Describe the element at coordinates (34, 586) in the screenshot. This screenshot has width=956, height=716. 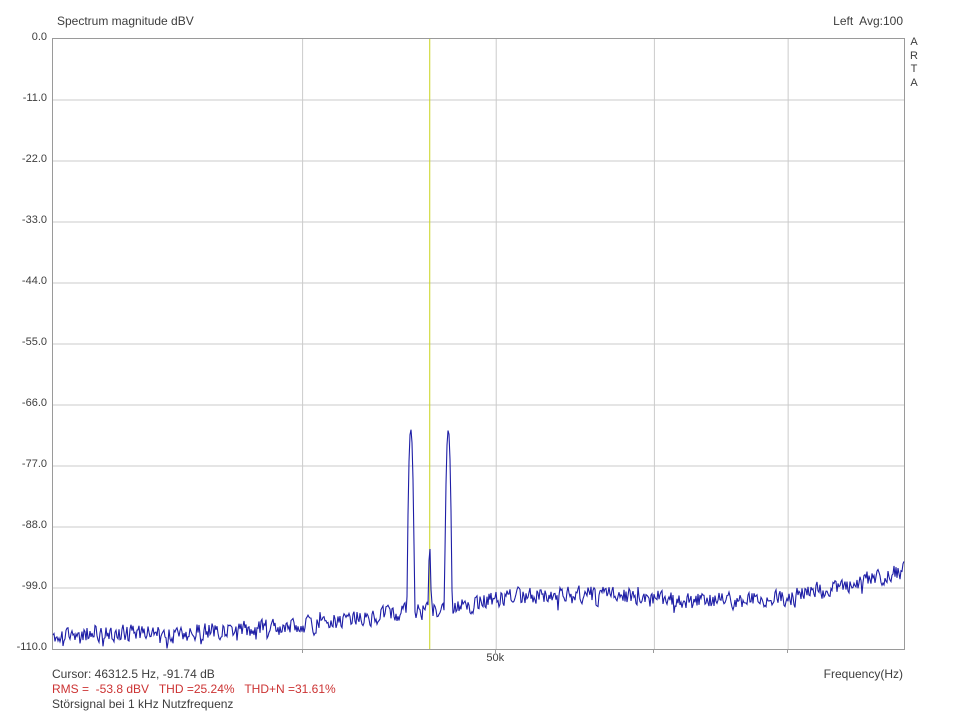
I see `y-tick-label: -99.0` at that location.